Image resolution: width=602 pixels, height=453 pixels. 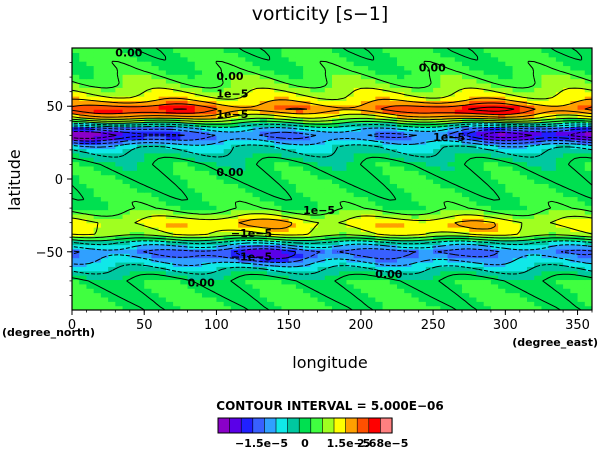 I want to click on contour-label: 0.00, so click(x=128, y=53).